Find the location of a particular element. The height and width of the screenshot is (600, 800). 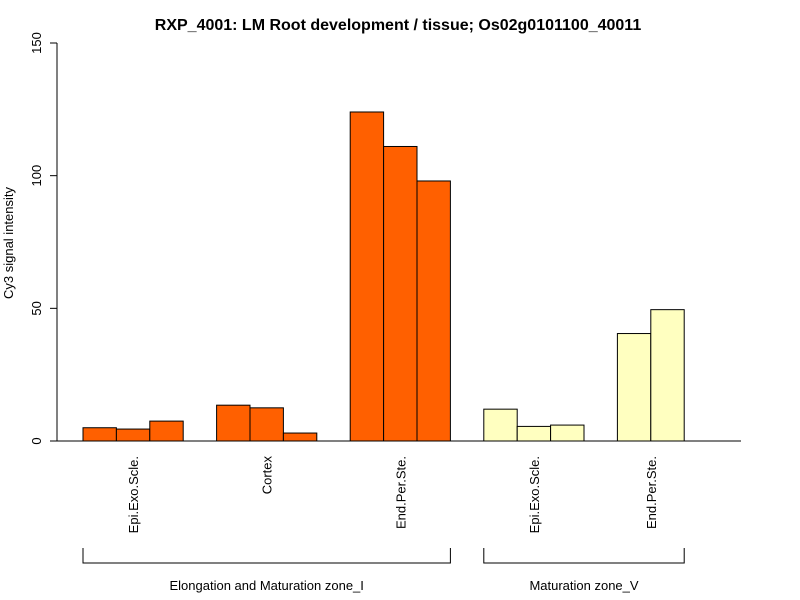

y-tick-label: 50 is located at coordinates (36, 308).